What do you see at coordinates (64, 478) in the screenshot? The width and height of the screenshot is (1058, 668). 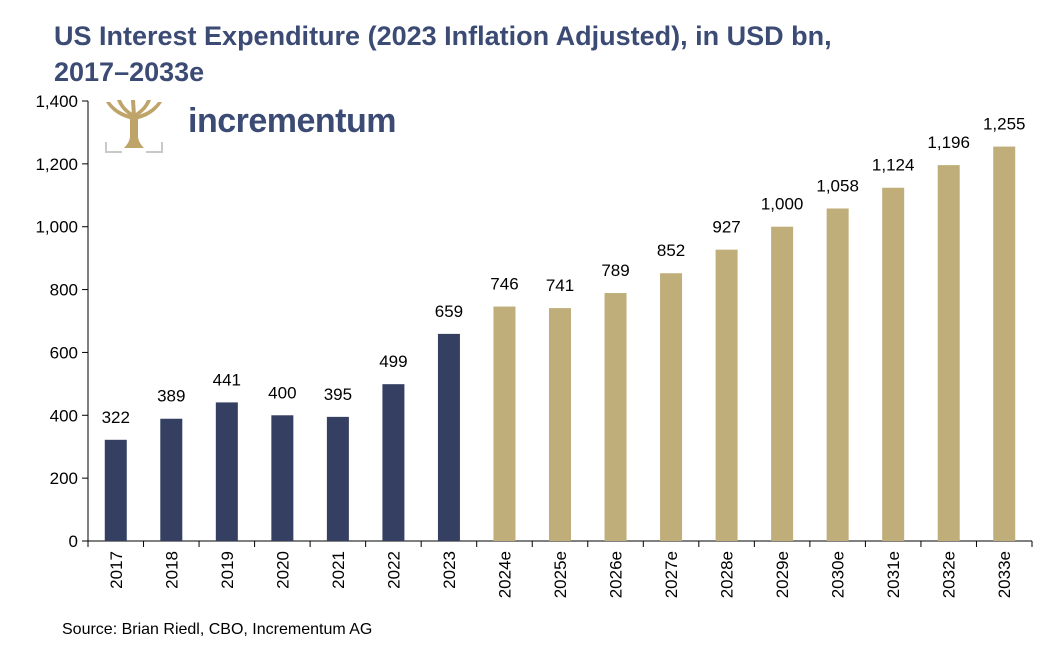 I see `y-tick-label: 200` at bounding box center [64, 478].